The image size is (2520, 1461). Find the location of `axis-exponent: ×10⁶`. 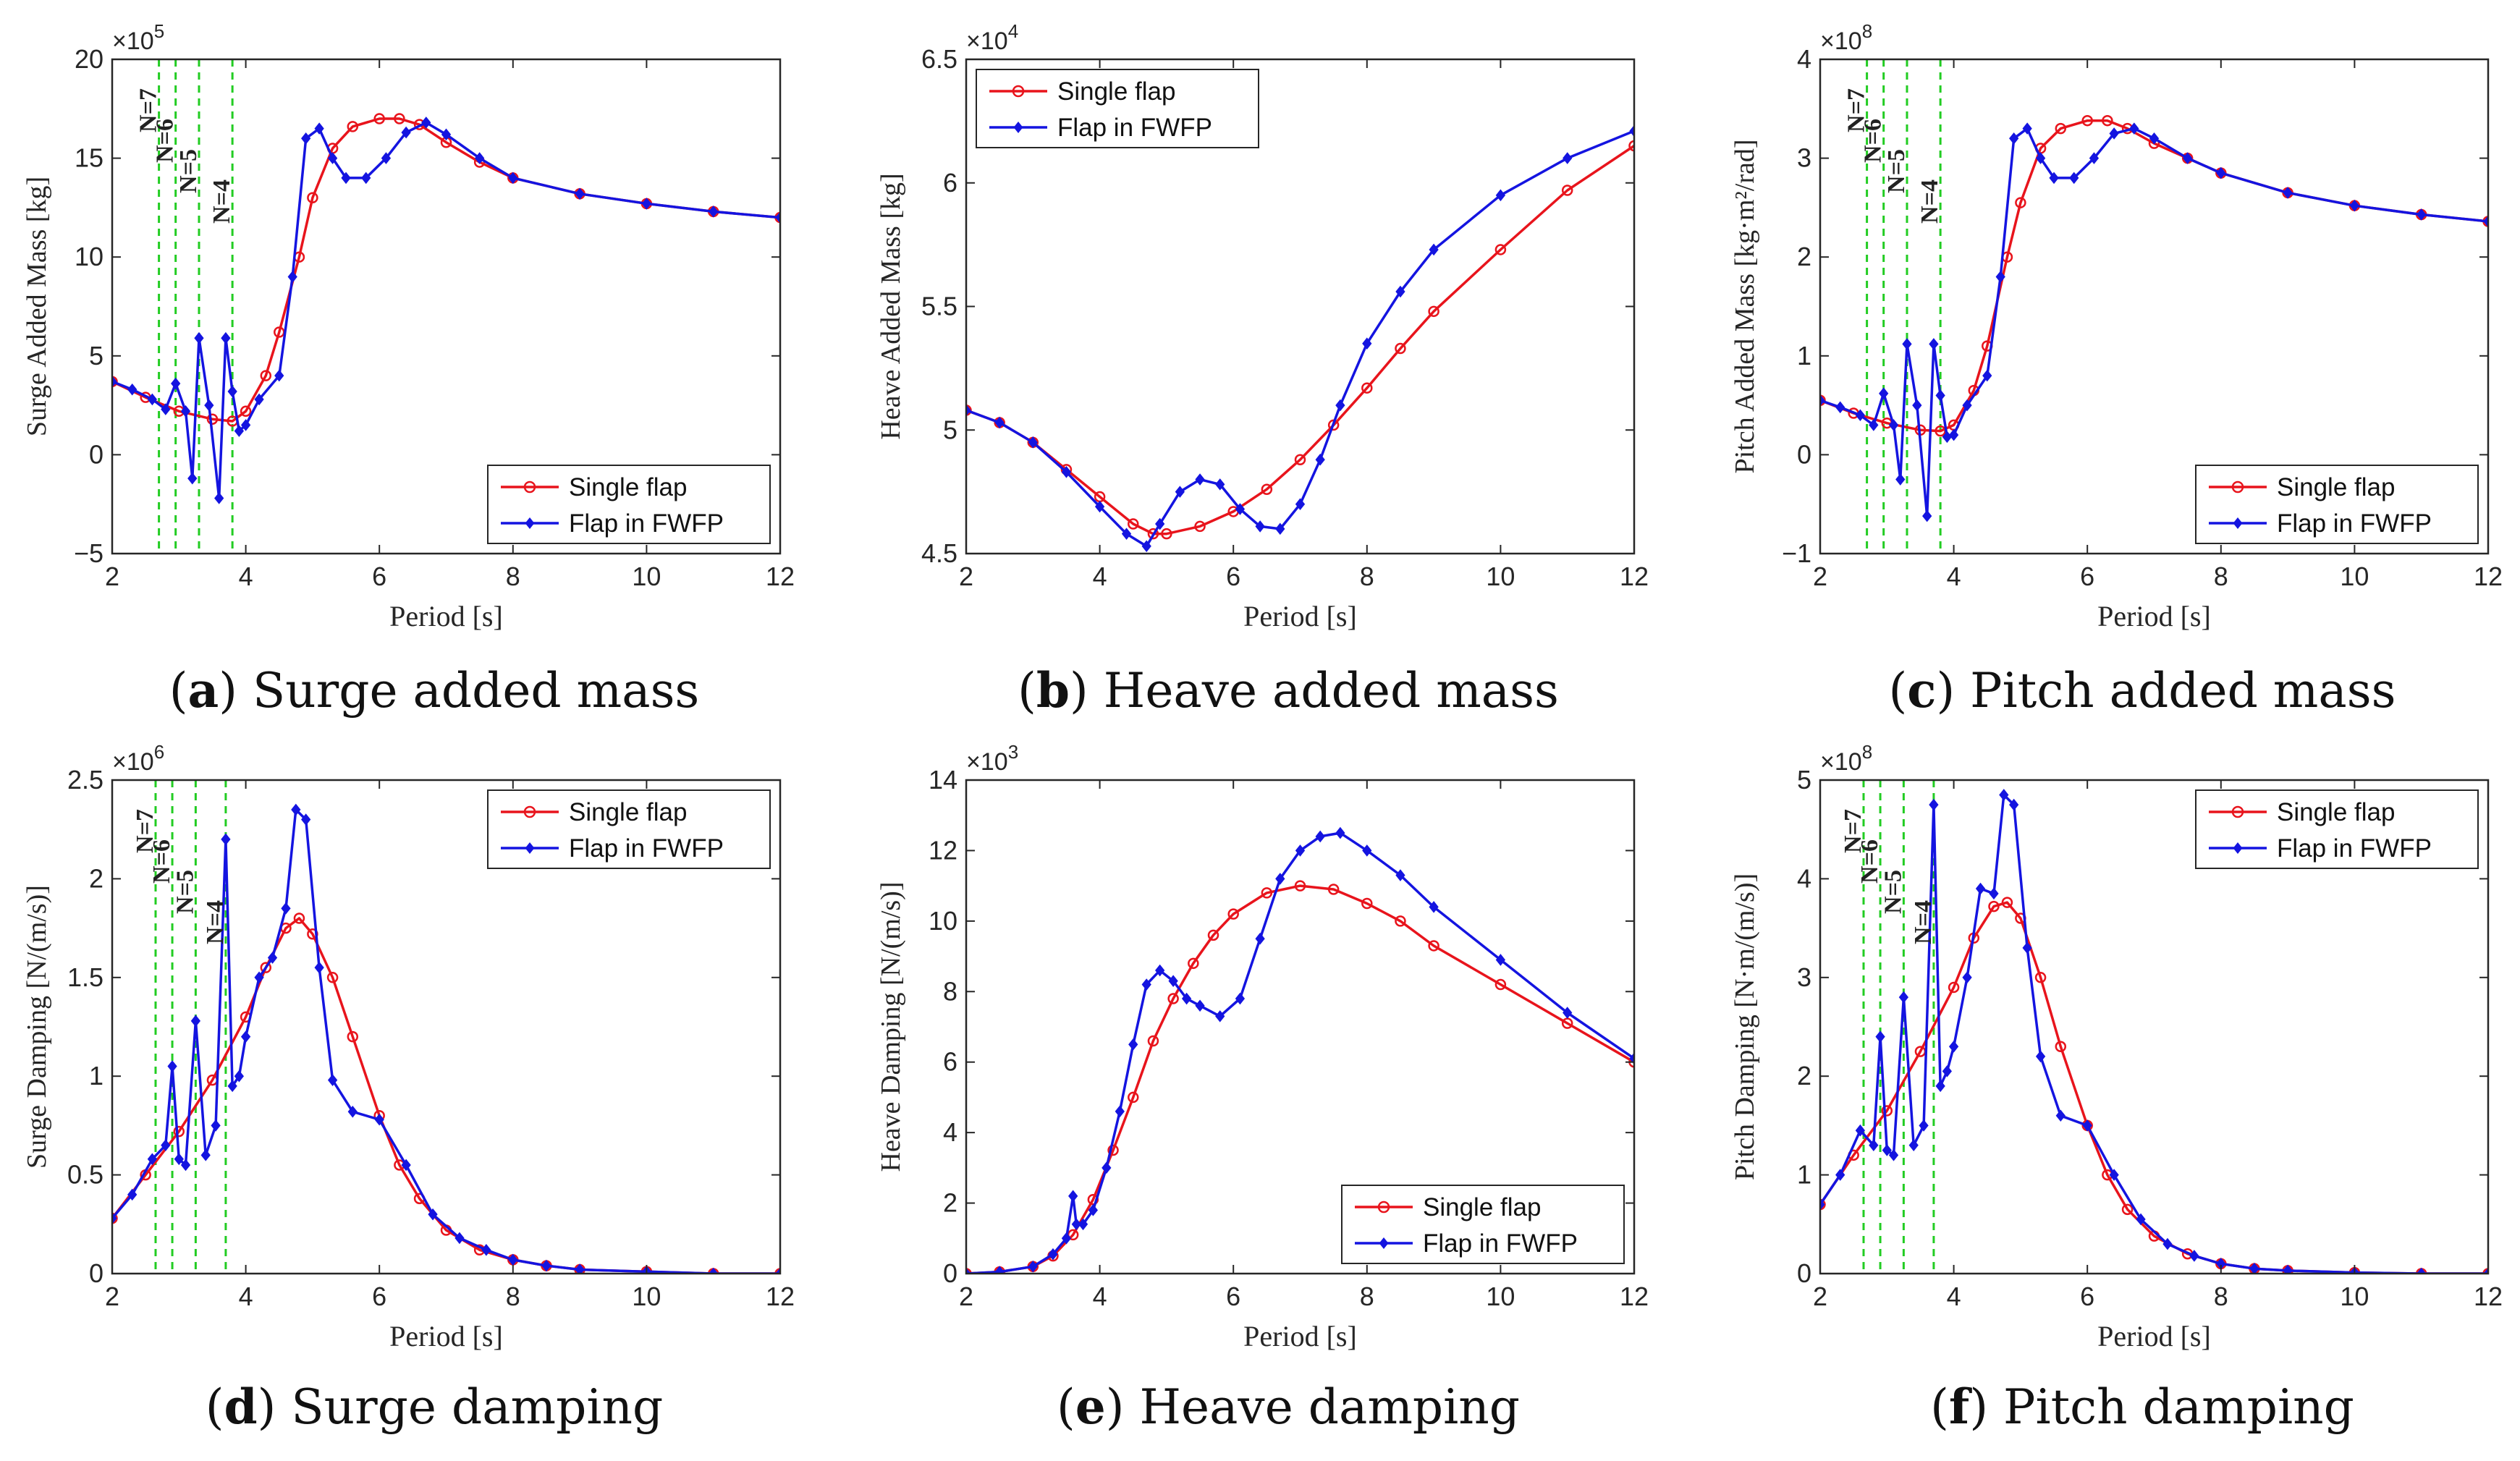

axis-exponent: ×10⁶ is located at coordinates (138, 758).